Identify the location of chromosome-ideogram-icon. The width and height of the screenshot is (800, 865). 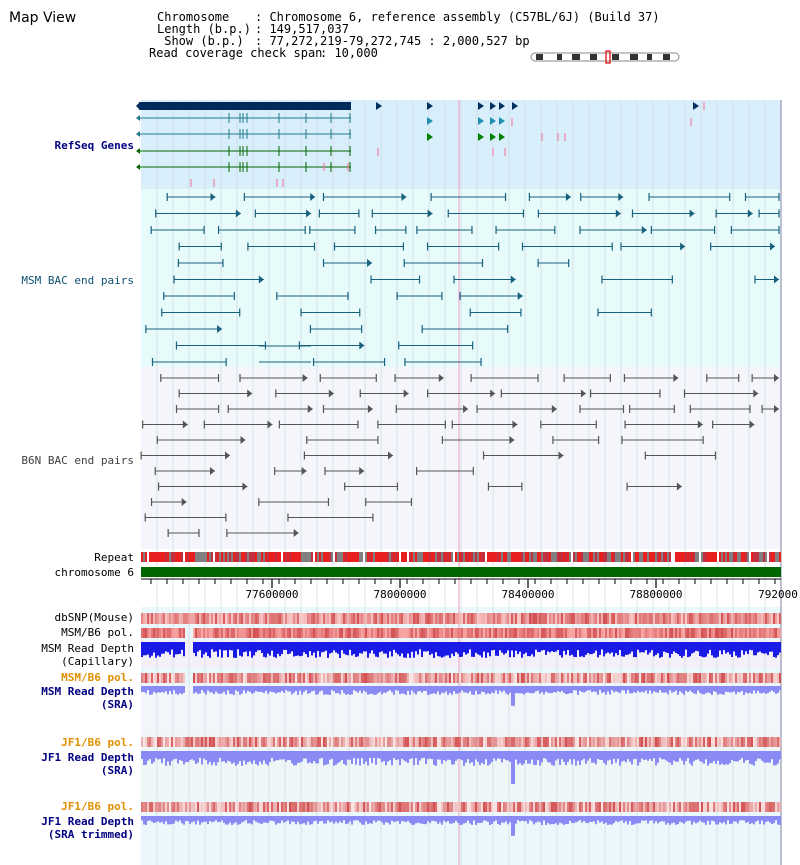
(605, 57).